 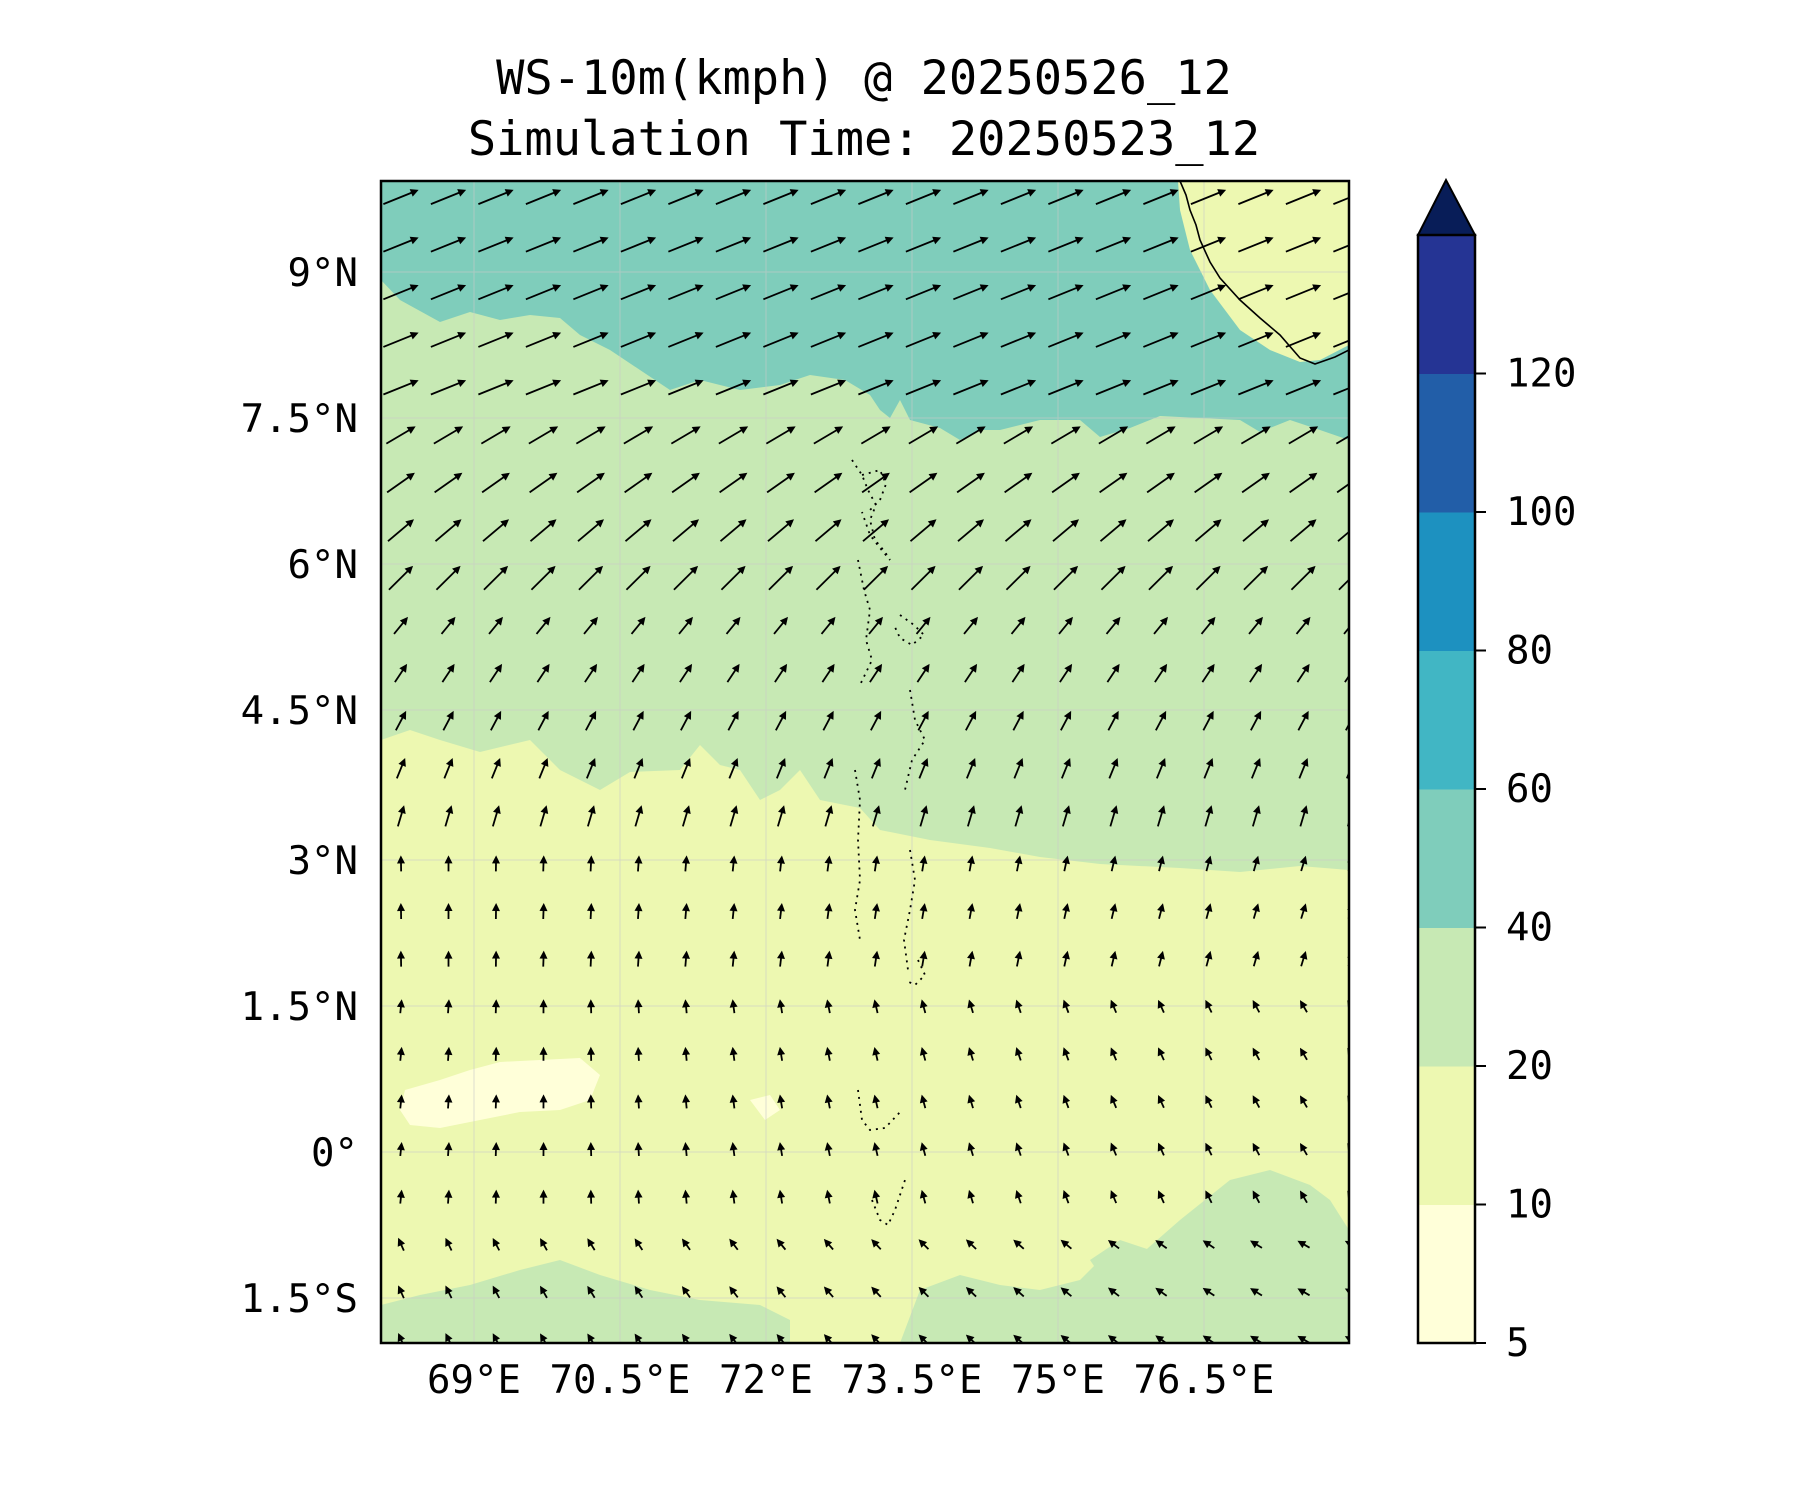 I want to click on maldives-atolls, so click(x=889, y=843).